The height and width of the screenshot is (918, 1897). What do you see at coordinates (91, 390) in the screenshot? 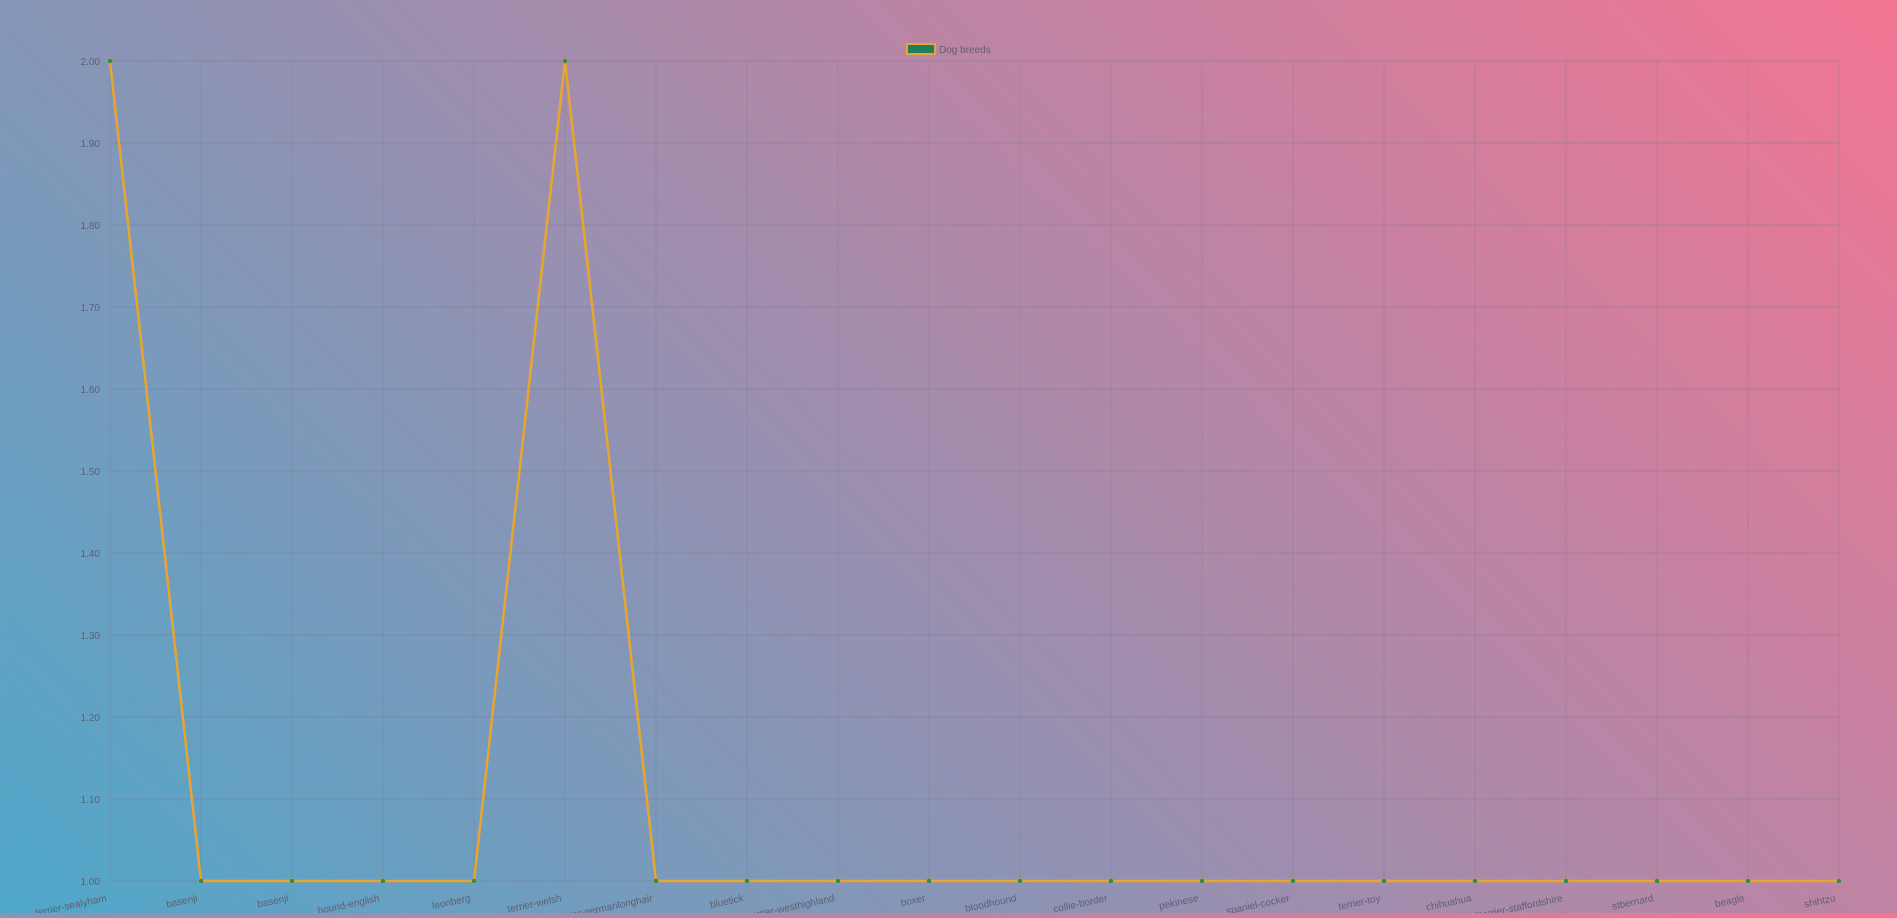
I see `y-tick-label: 1.60` at bounding box center [91, 390].